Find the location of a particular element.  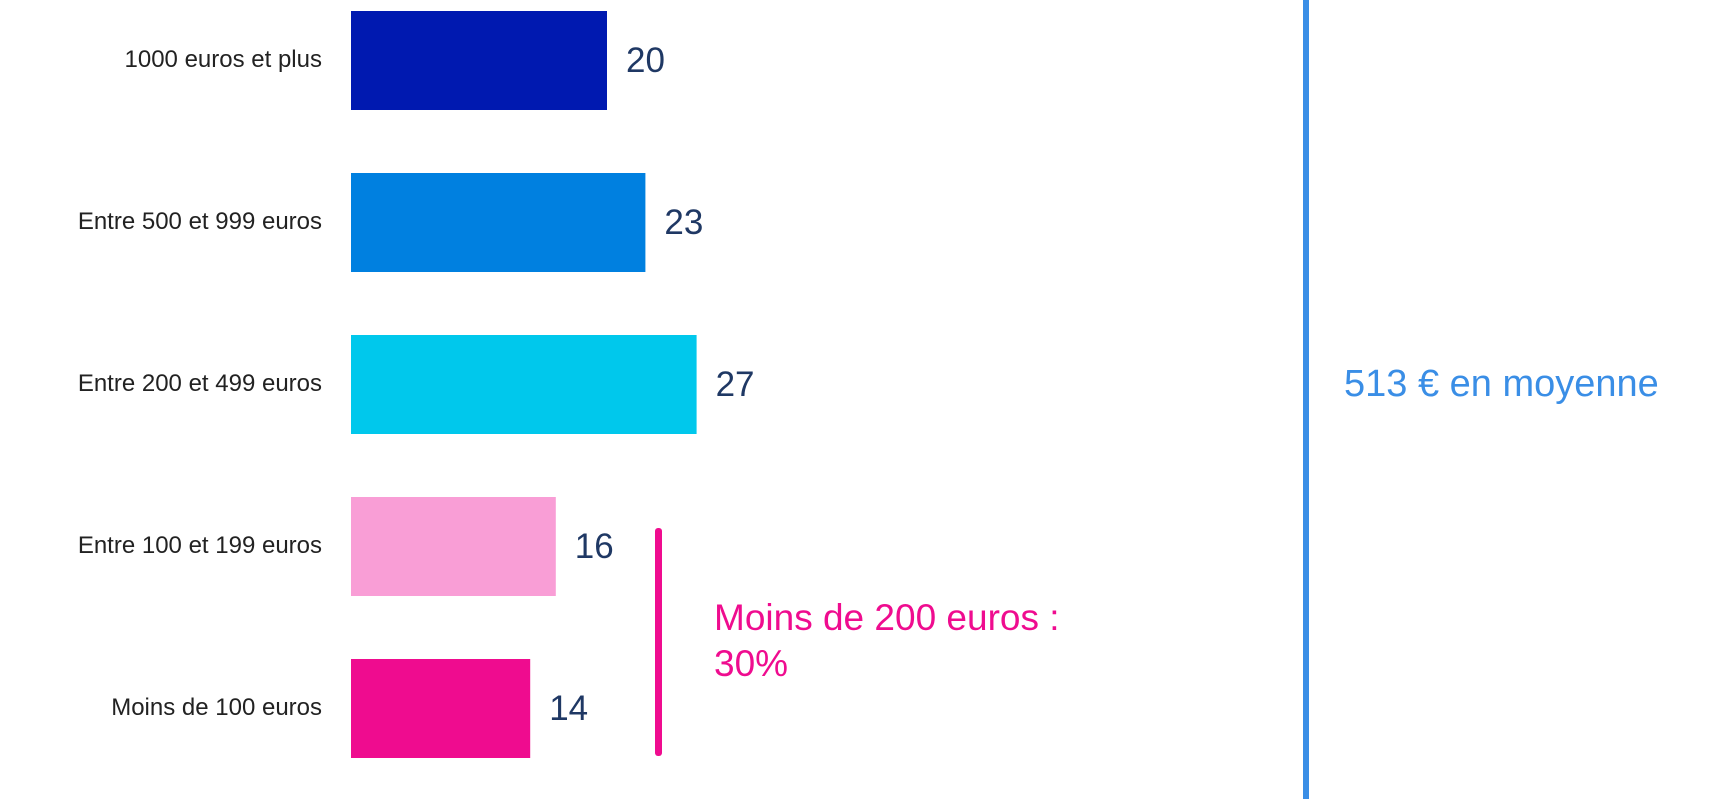

value-label: 14 is located at coordinates (568, 708).